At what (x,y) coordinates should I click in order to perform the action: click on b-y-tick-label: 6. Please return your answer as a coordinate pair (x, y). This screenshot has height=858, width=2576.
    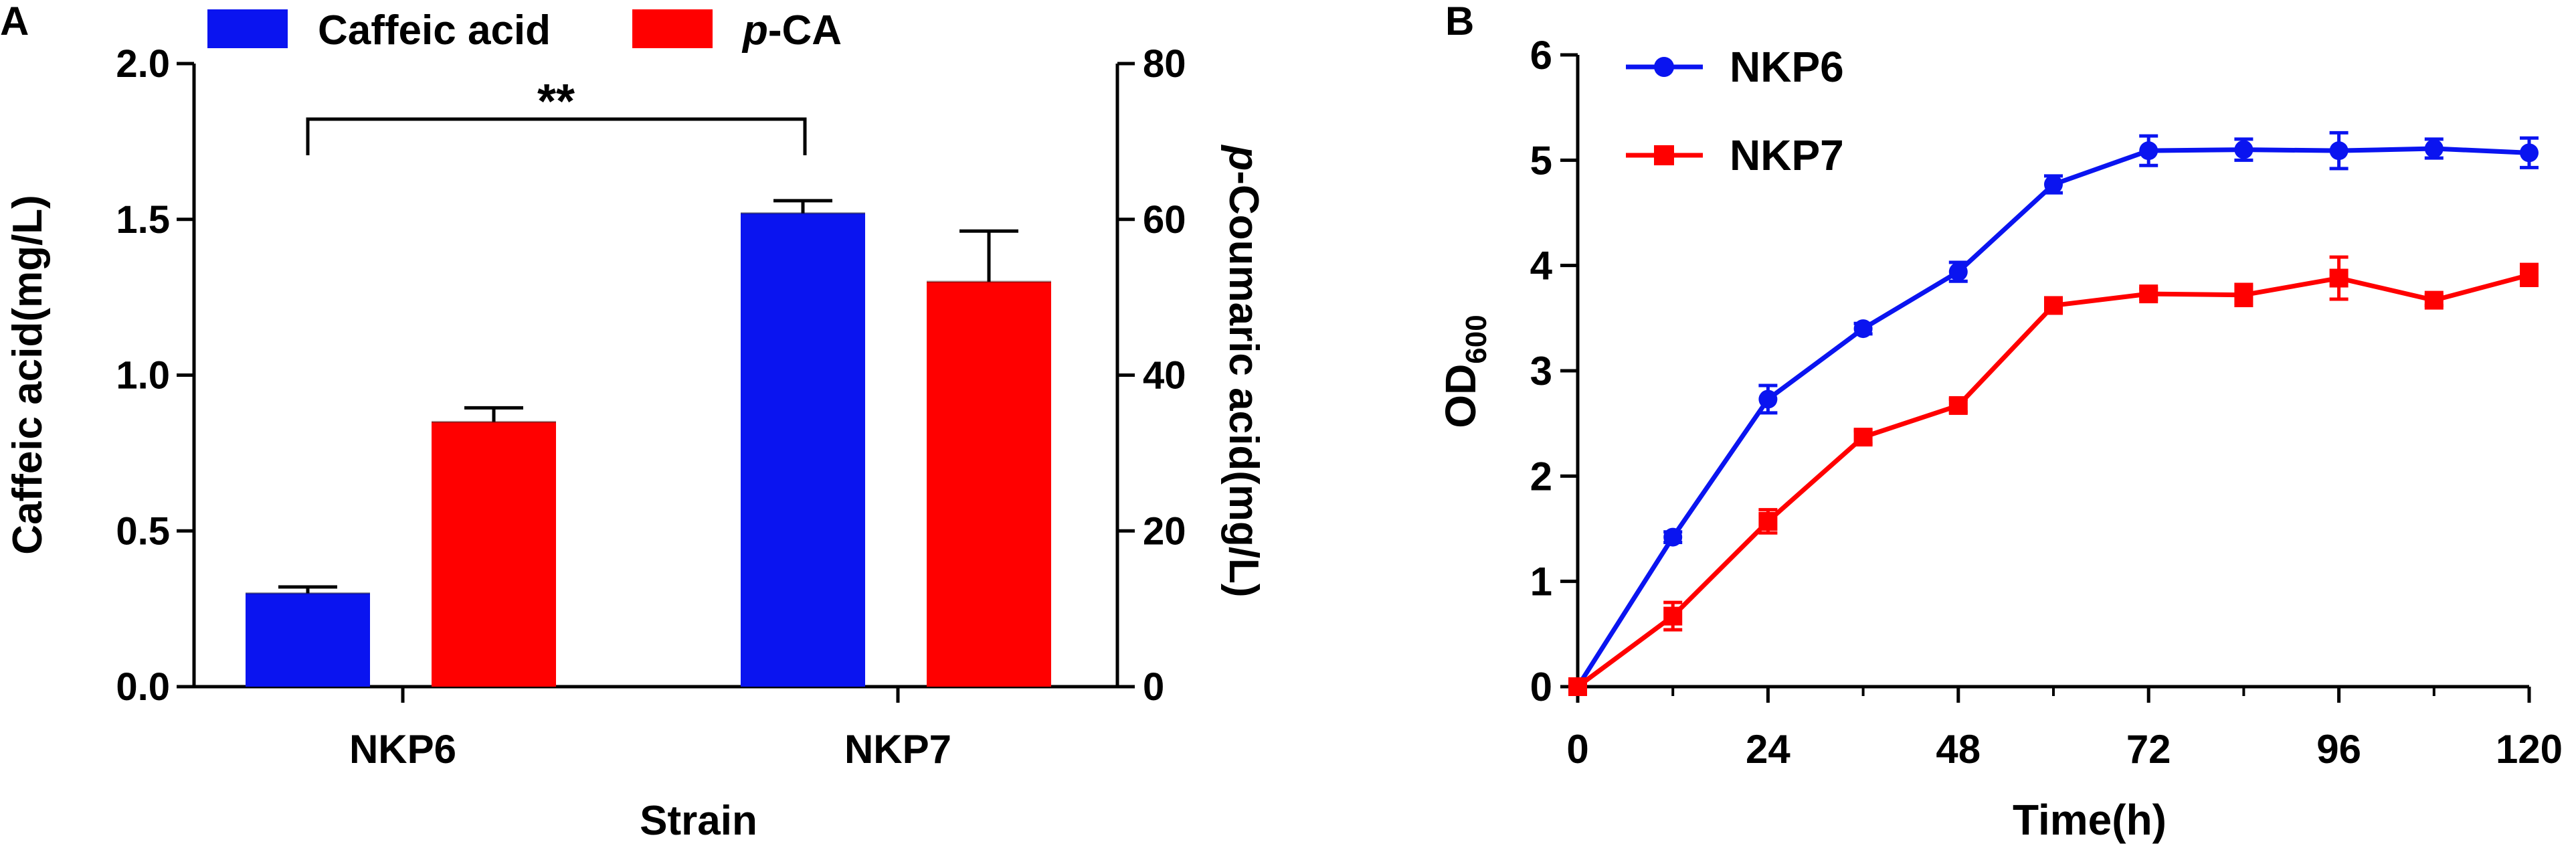
    Looking at the image, I should click on (1541, 55).